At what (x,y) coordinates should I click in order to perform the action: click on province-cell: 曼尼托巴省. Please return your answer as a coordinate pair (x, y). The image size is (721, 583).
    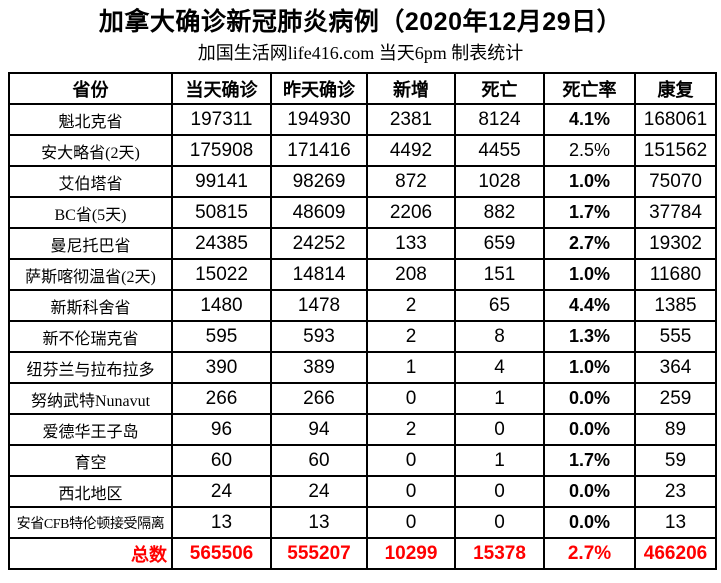
    Looking at the image, I should click on (90, 243).